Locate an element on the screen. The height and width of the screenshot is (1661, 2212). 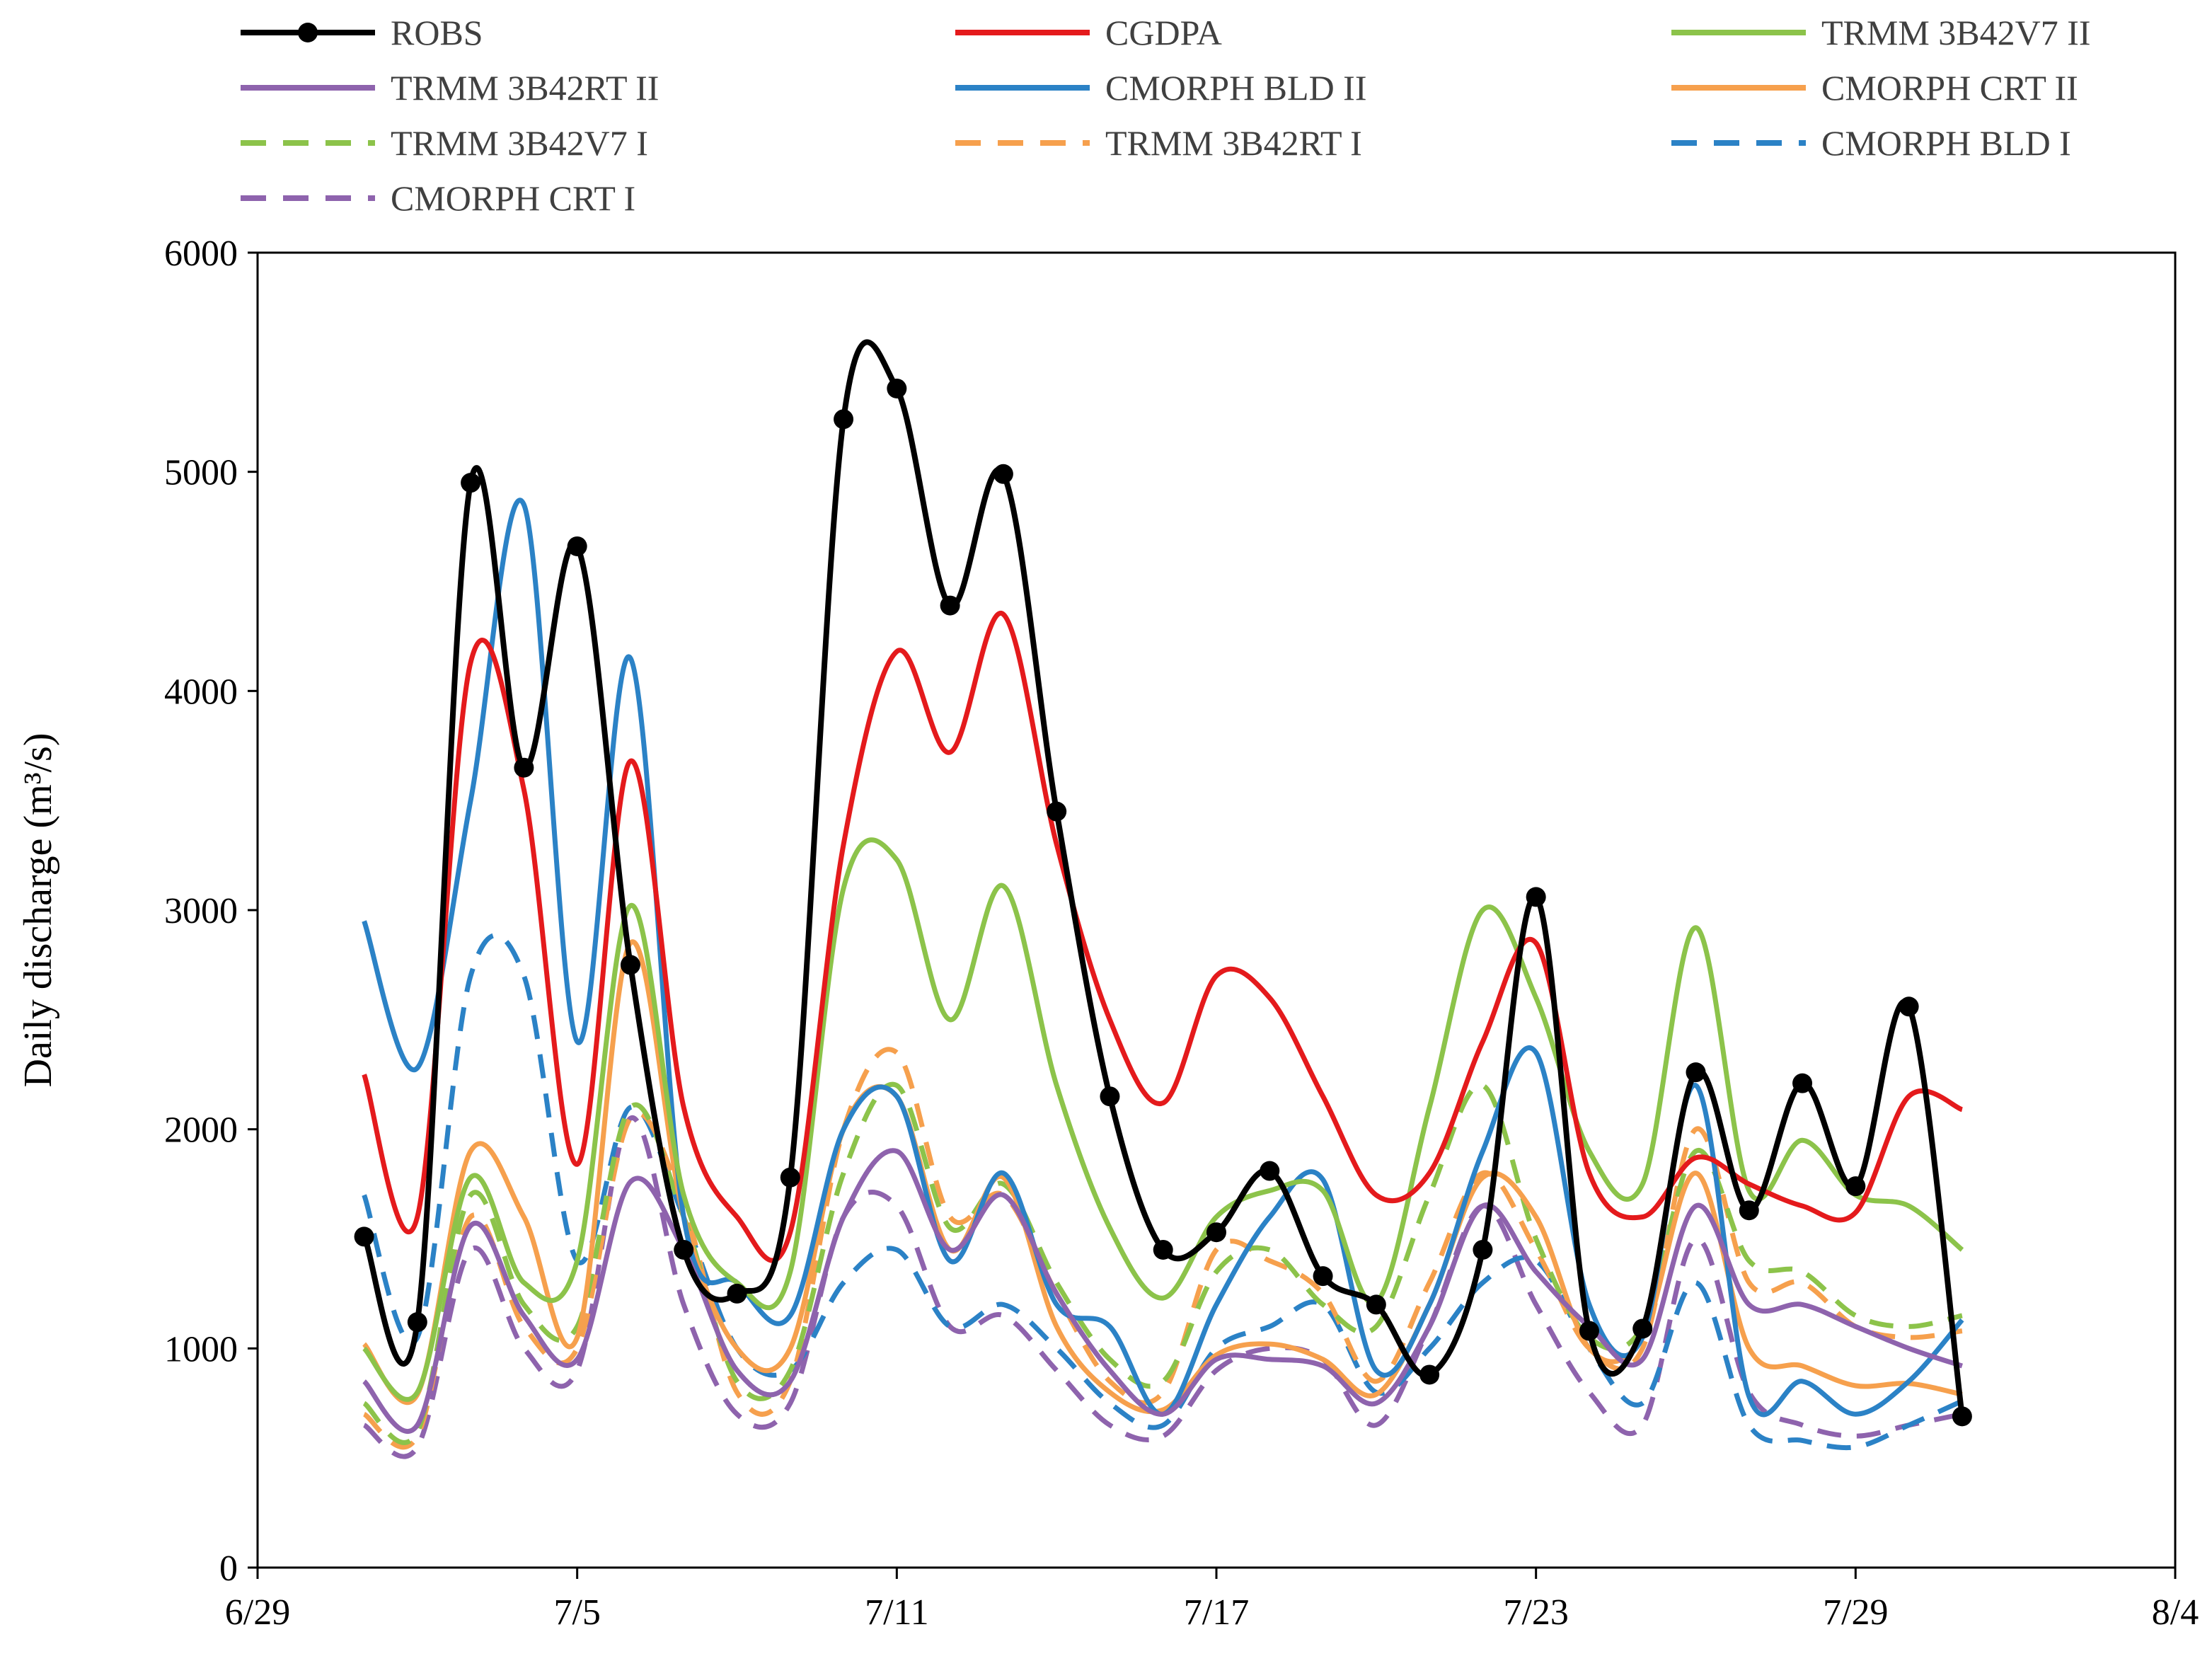
y-tick-label: 6000 is located at coordinates (201, 254).